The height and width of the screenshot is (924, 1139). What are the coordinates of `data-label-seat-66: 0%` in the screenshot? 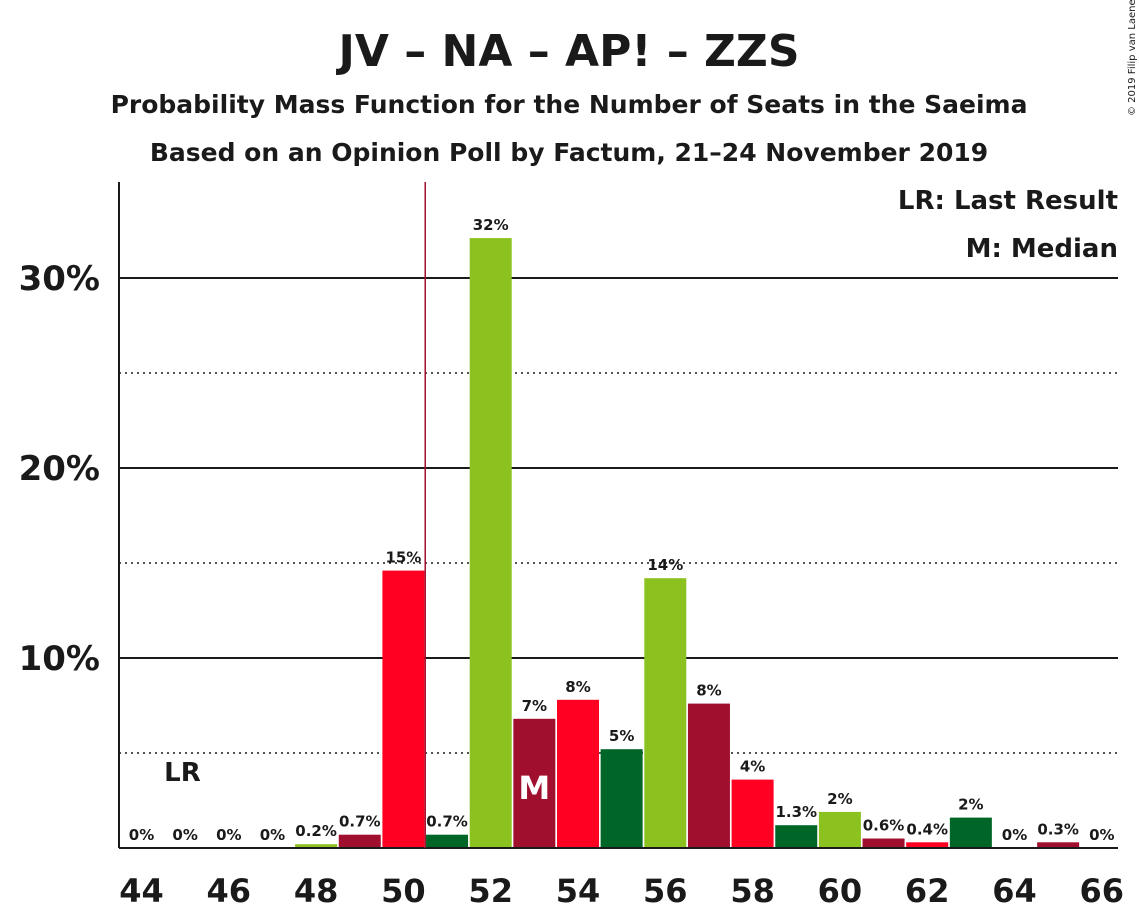 It's located at (1101, 835).